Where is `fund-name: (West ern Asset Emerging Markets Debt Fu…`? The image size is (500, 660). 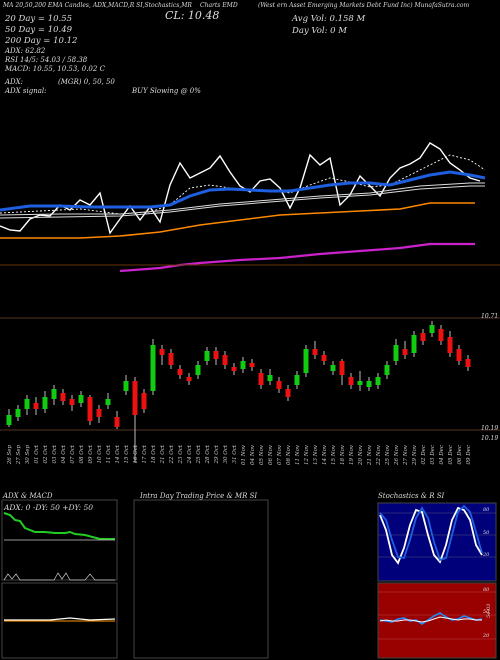
fund-name: (West ern Asset Emerging Markets Debt Fu… is located at coordinates (364, 5).